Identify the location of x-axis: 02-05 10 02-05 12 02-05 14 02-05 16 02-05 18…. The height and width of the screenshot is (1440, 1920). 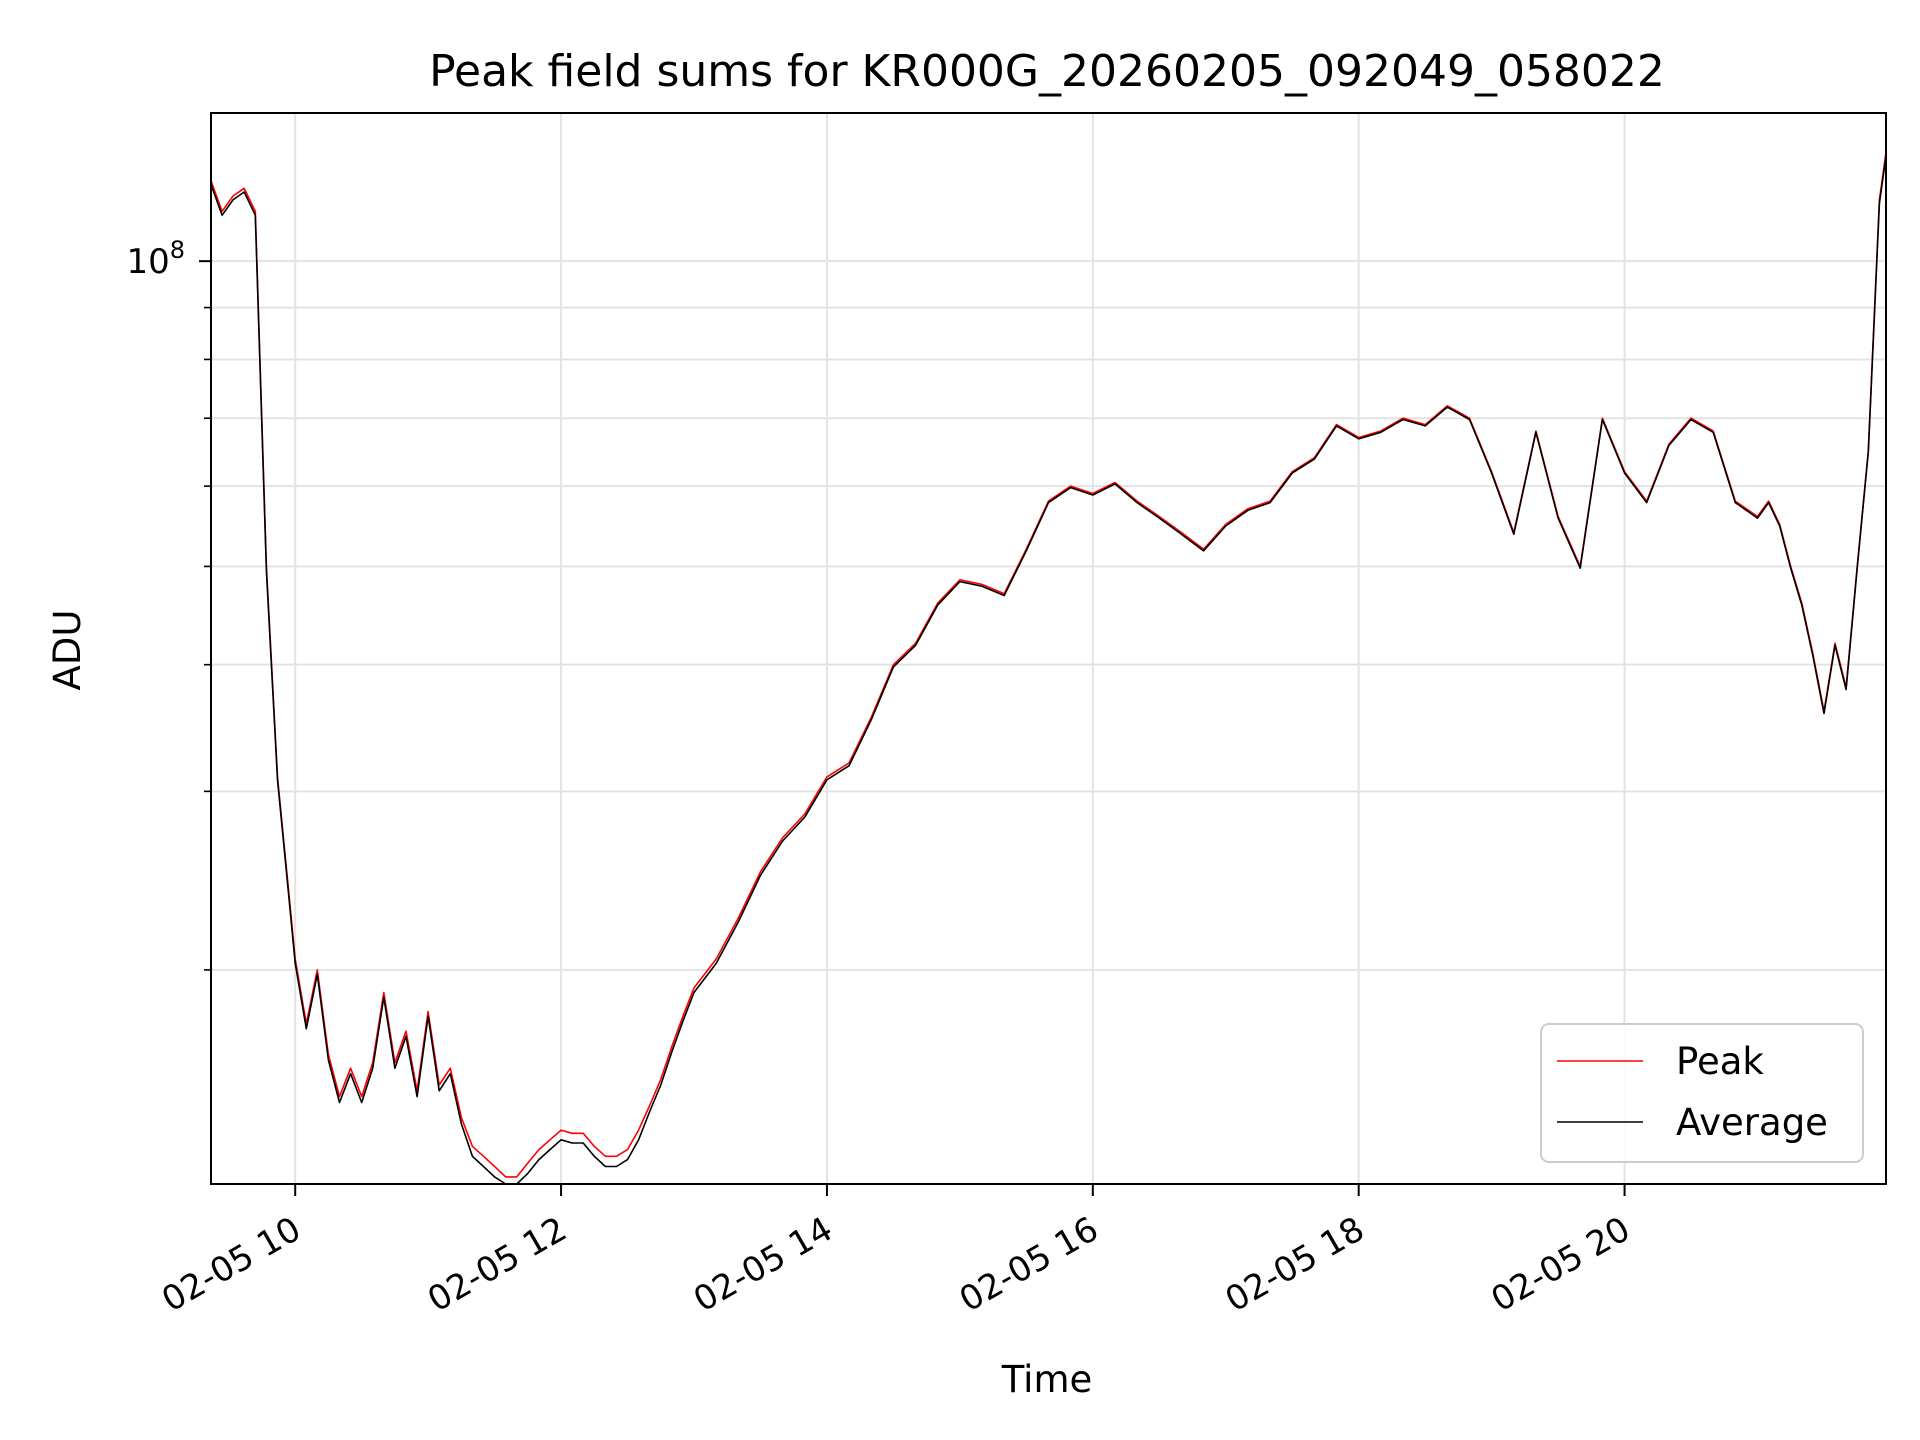
(896, 1252).